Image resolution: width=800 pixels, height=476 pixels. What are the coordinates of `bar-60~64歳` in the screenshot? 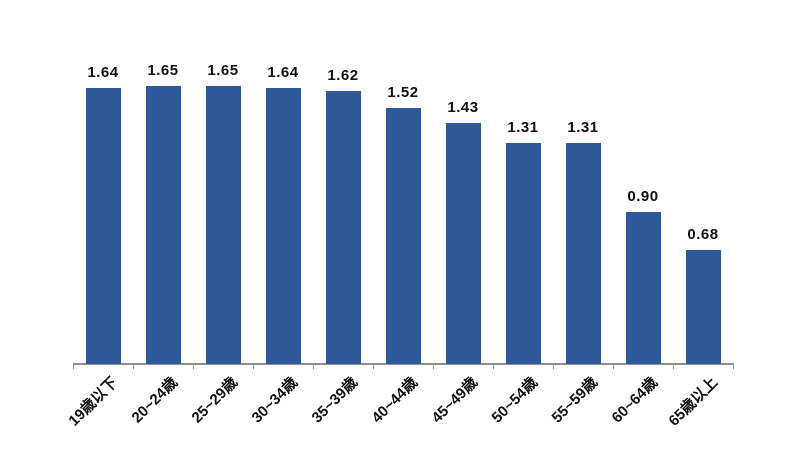 It's located at (643, 288).